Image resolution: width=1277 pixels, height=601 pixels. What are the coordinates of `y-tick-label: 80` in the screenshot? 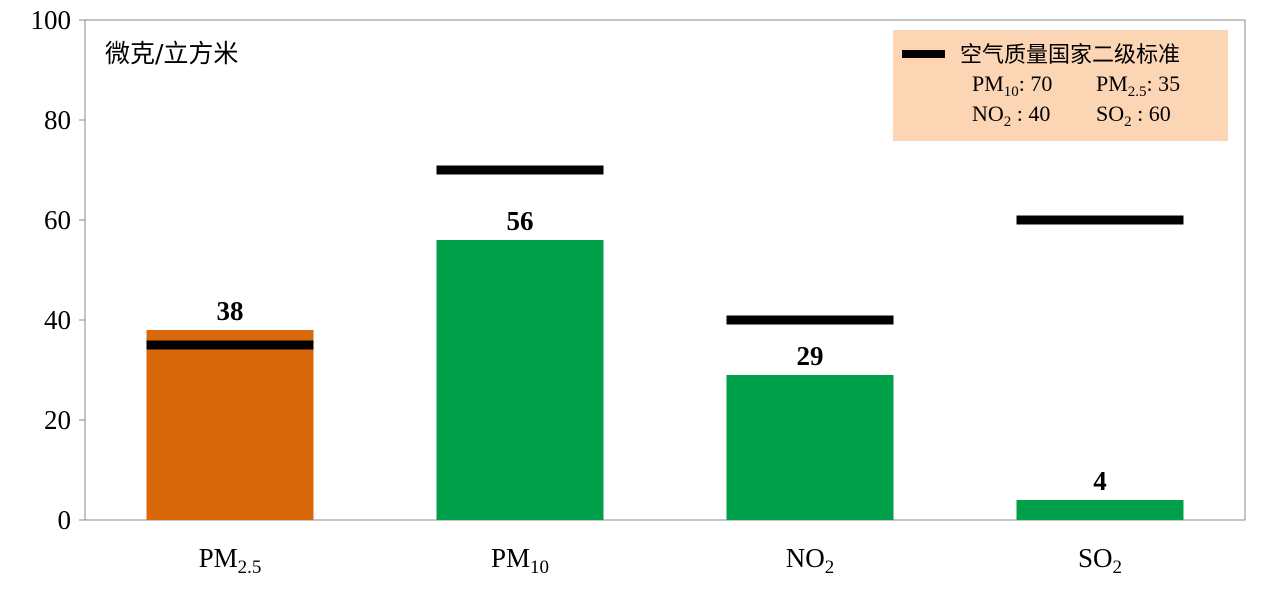 It's located at (57, 120).